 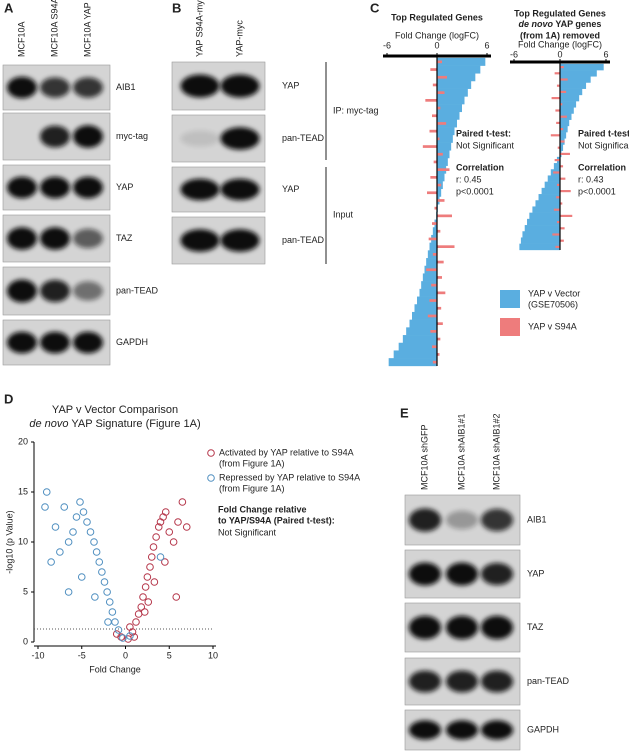 What do you see at coordinates (514, 54) in the screenshot?
I see `x-tick-label: -6` at bounding box center [514, 54].